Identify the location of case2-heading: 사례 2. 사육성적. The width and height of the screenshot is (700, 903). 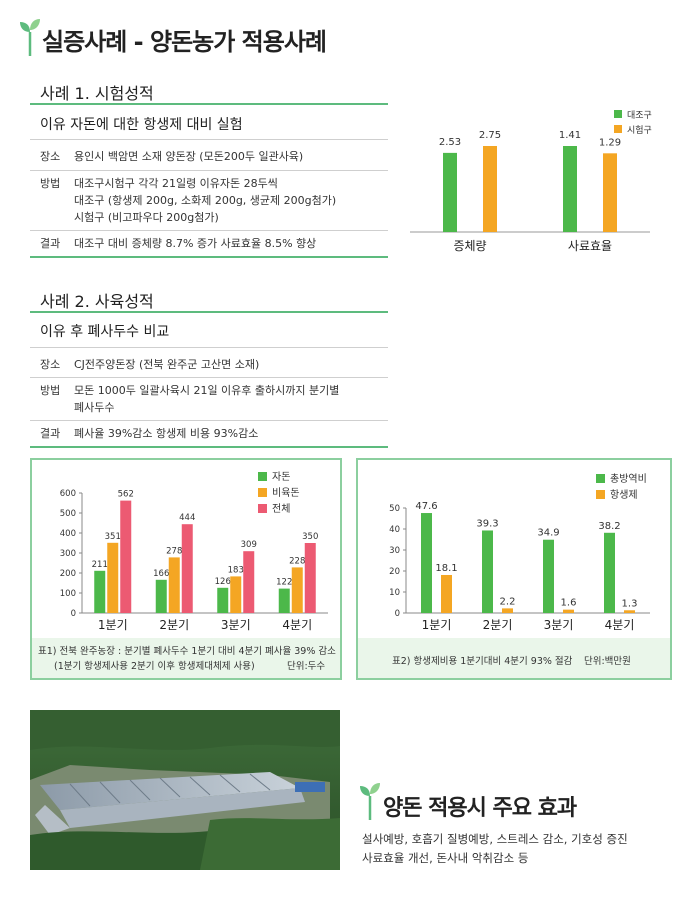
(97, 301).